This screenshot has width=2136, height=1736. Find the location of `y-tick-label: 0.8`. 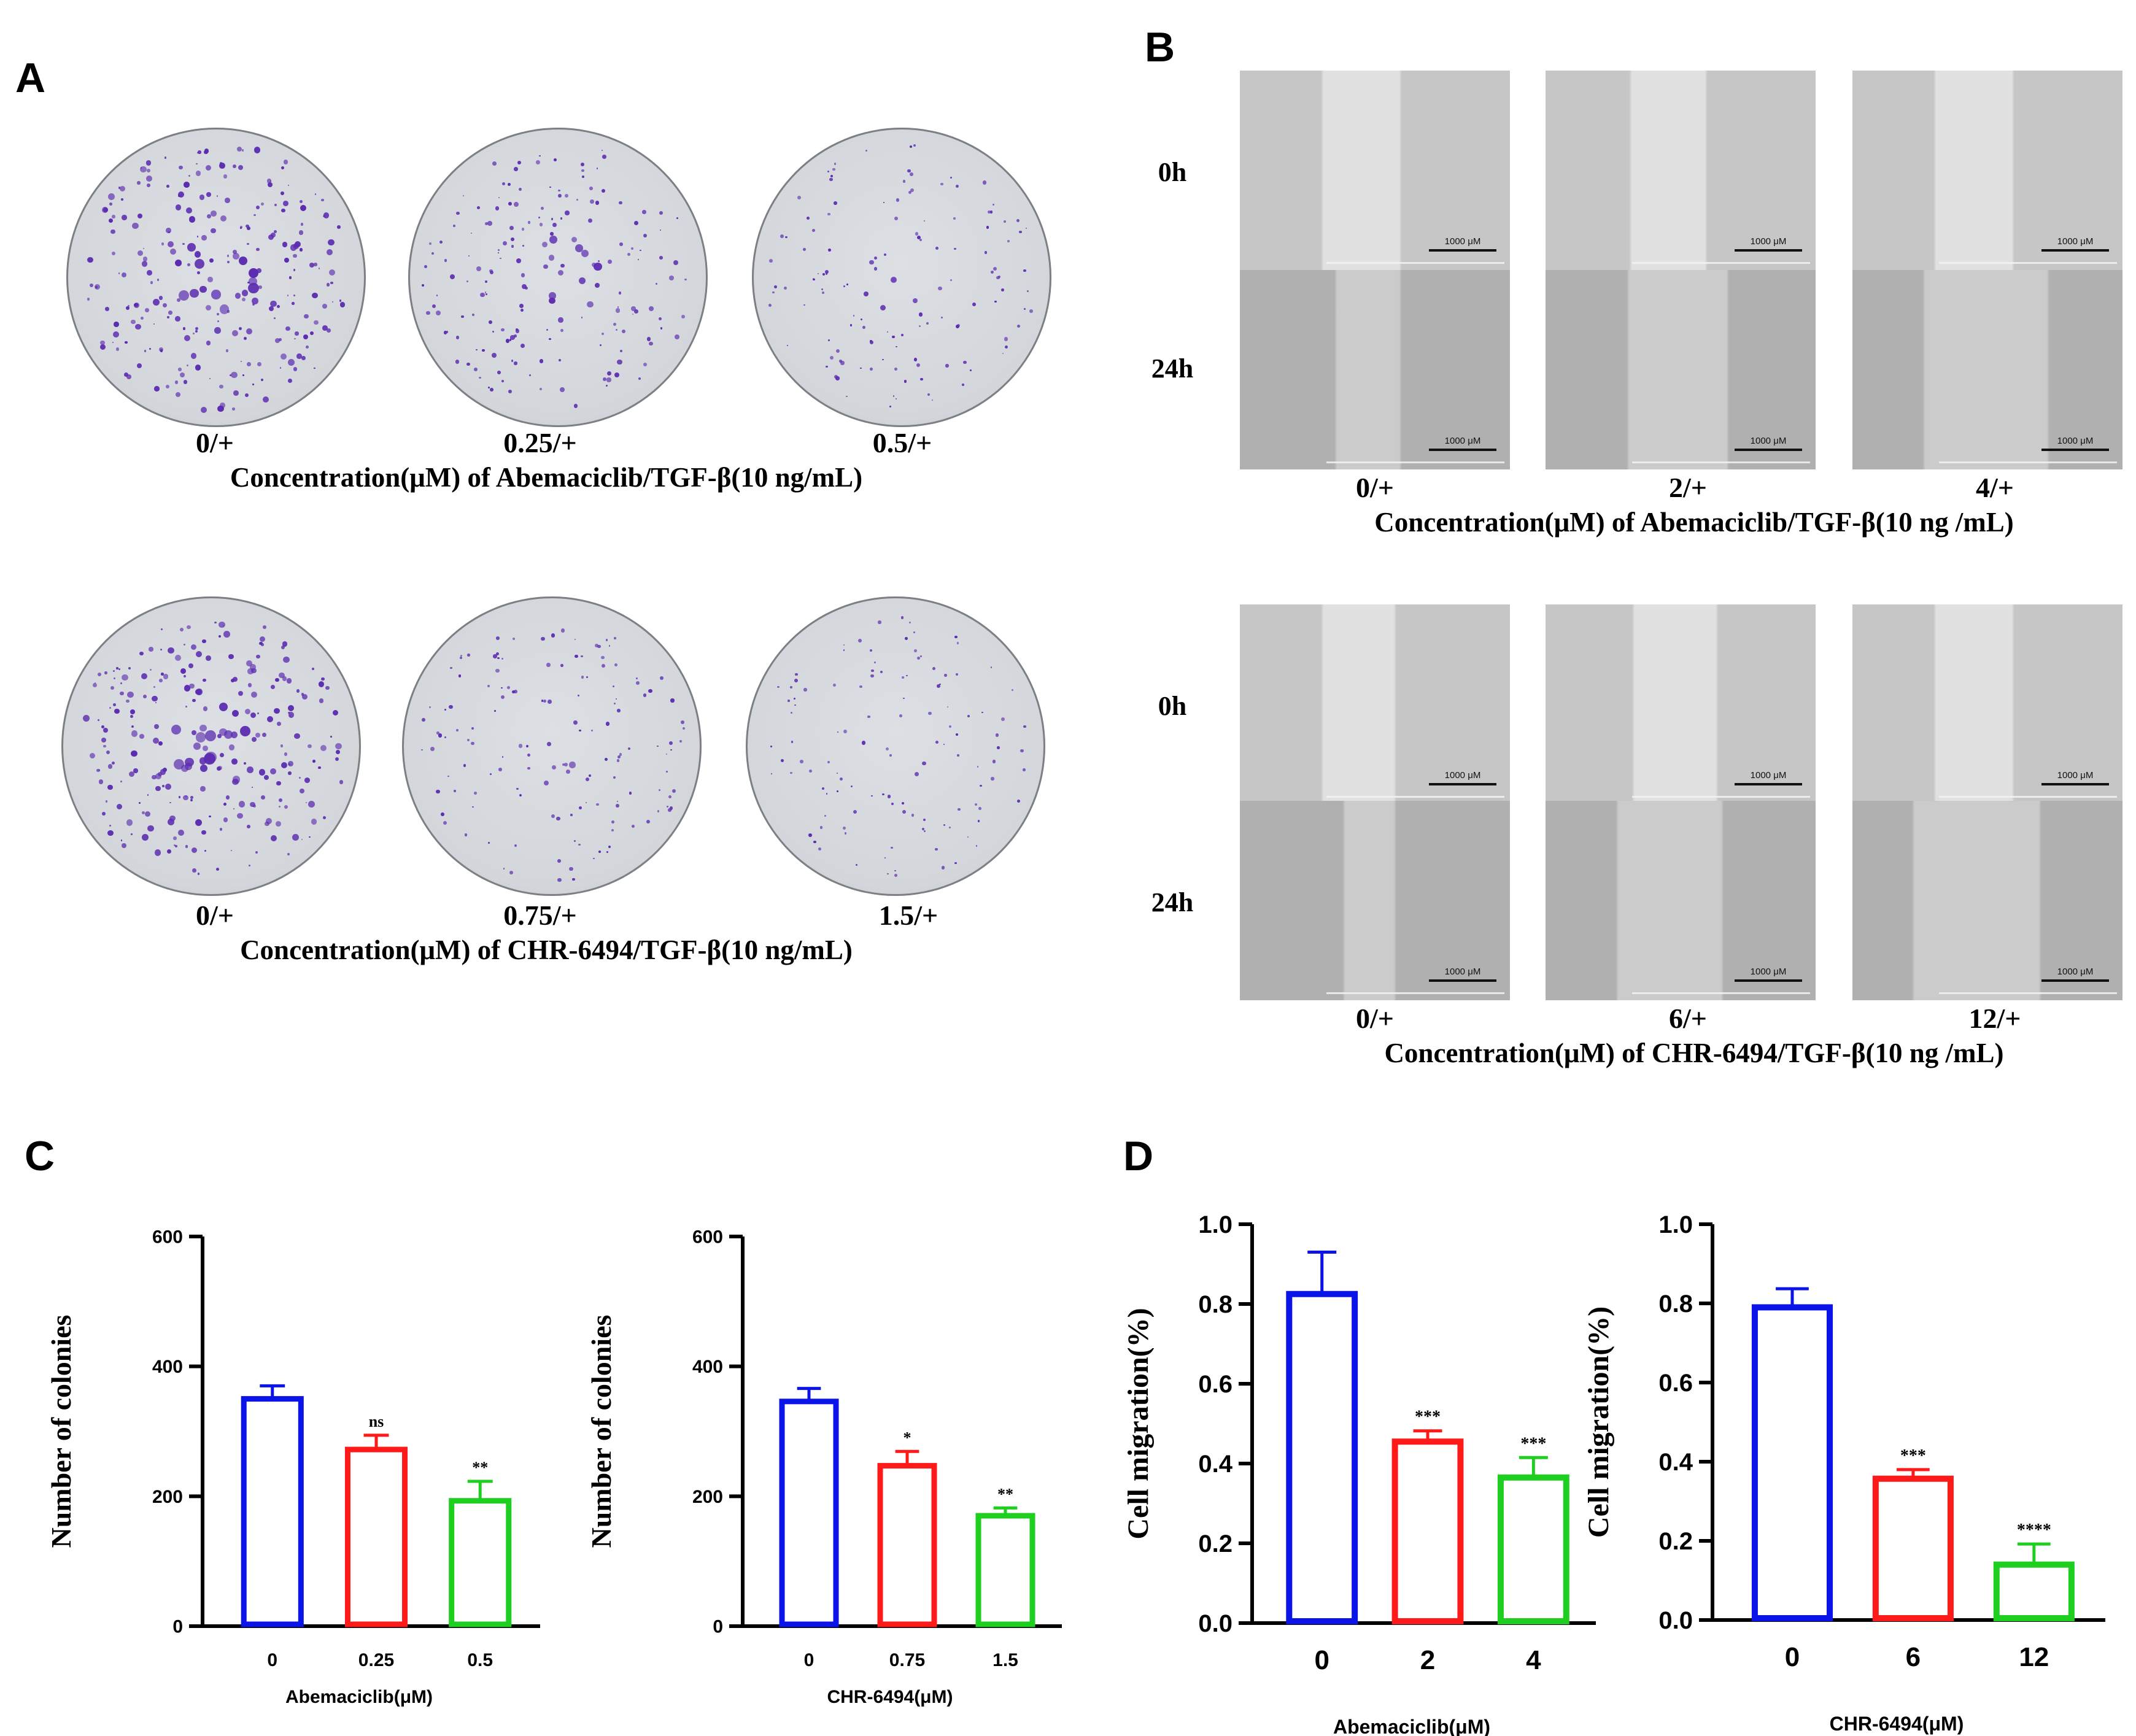

y-tick-label: 0.8 is located at coordinates (1675, 1303).